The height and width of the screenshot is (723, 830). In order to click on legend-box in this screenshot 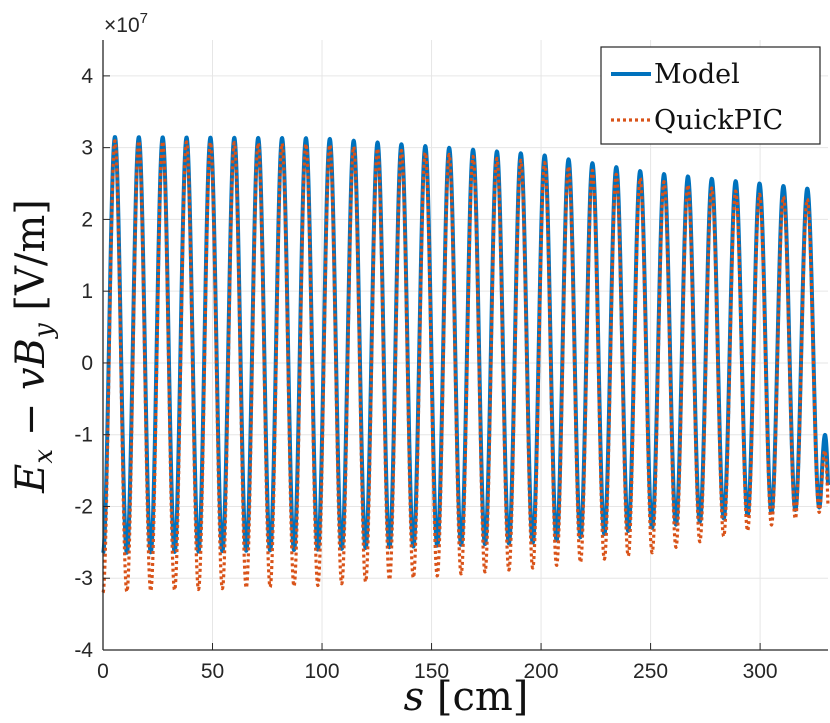, I will do `click(710, 95)`.